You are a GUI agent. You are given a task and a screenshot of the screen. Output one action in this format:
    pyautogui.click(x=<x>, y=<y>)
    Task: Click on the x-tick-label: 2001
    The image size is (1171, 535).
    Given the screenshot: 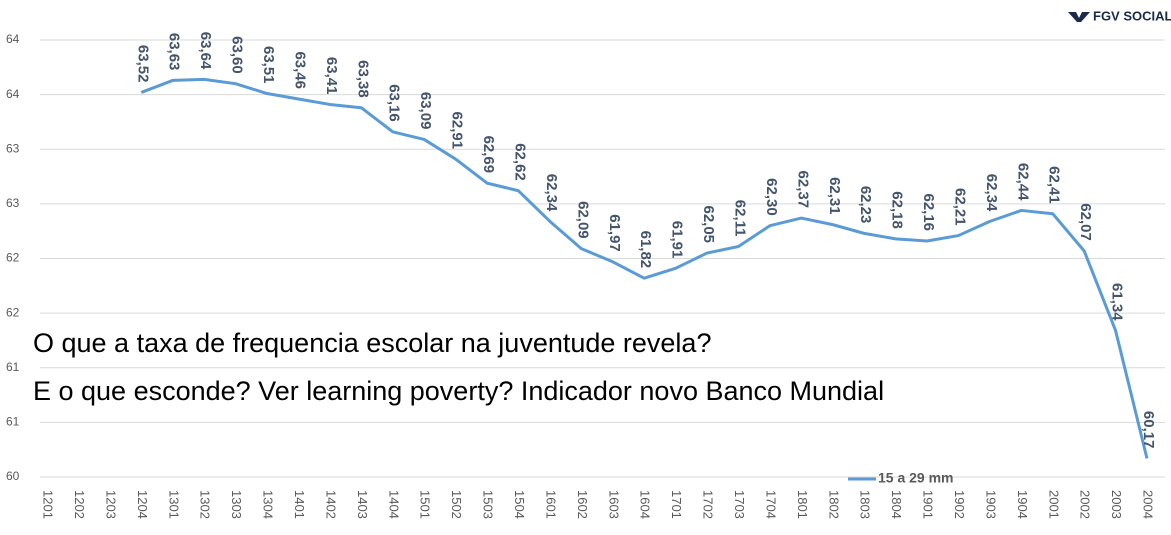 What is the action you would take?
    pyautogui.click(x=1053, y=504)
    